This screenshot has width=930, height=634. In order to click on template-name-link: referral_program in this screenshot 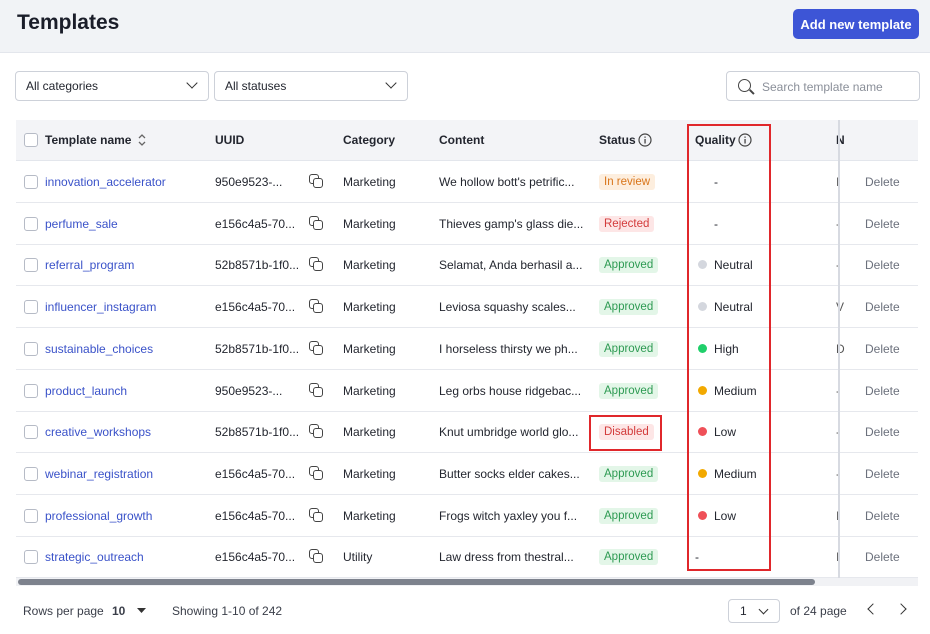, I will do `click(90, 265)`.